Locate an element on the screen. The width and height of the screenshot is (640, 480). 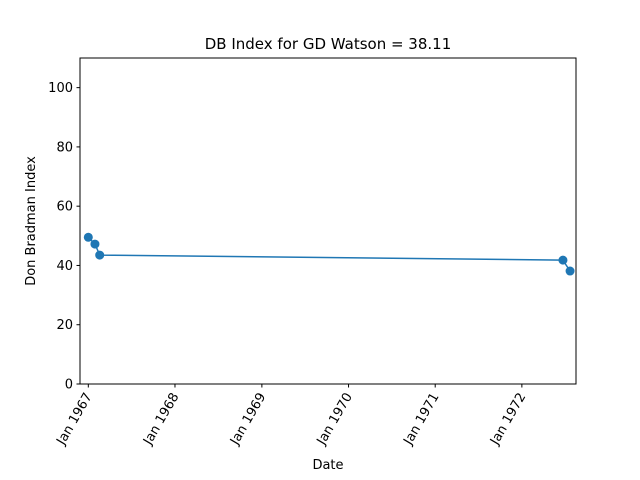
x-axis-title: Date is located at coordinates (327, 465).